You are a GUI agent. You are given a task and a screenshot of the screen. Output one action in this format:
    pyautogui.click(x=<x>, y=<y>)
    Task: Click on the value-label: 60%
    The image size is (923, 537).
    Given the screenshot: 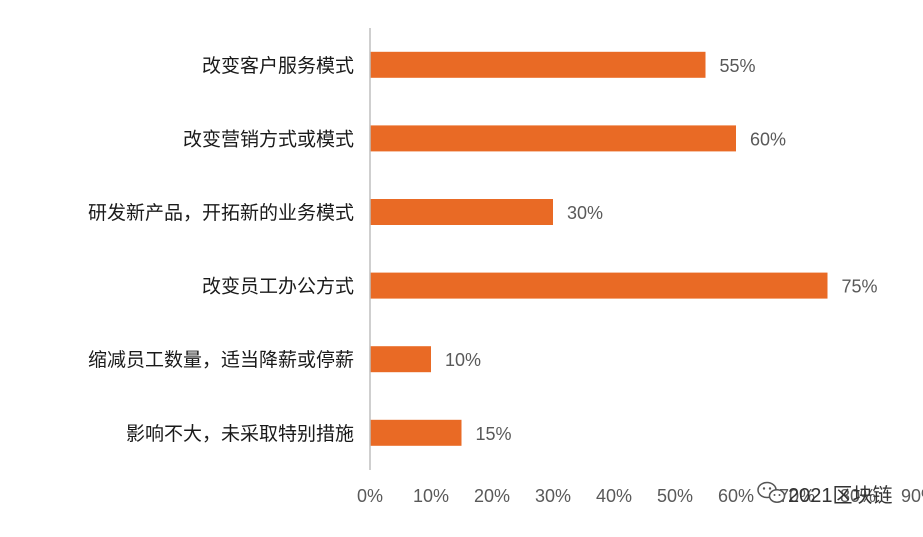 What is the action you would take?
    pyautogui.click(x=768, y=139)
    